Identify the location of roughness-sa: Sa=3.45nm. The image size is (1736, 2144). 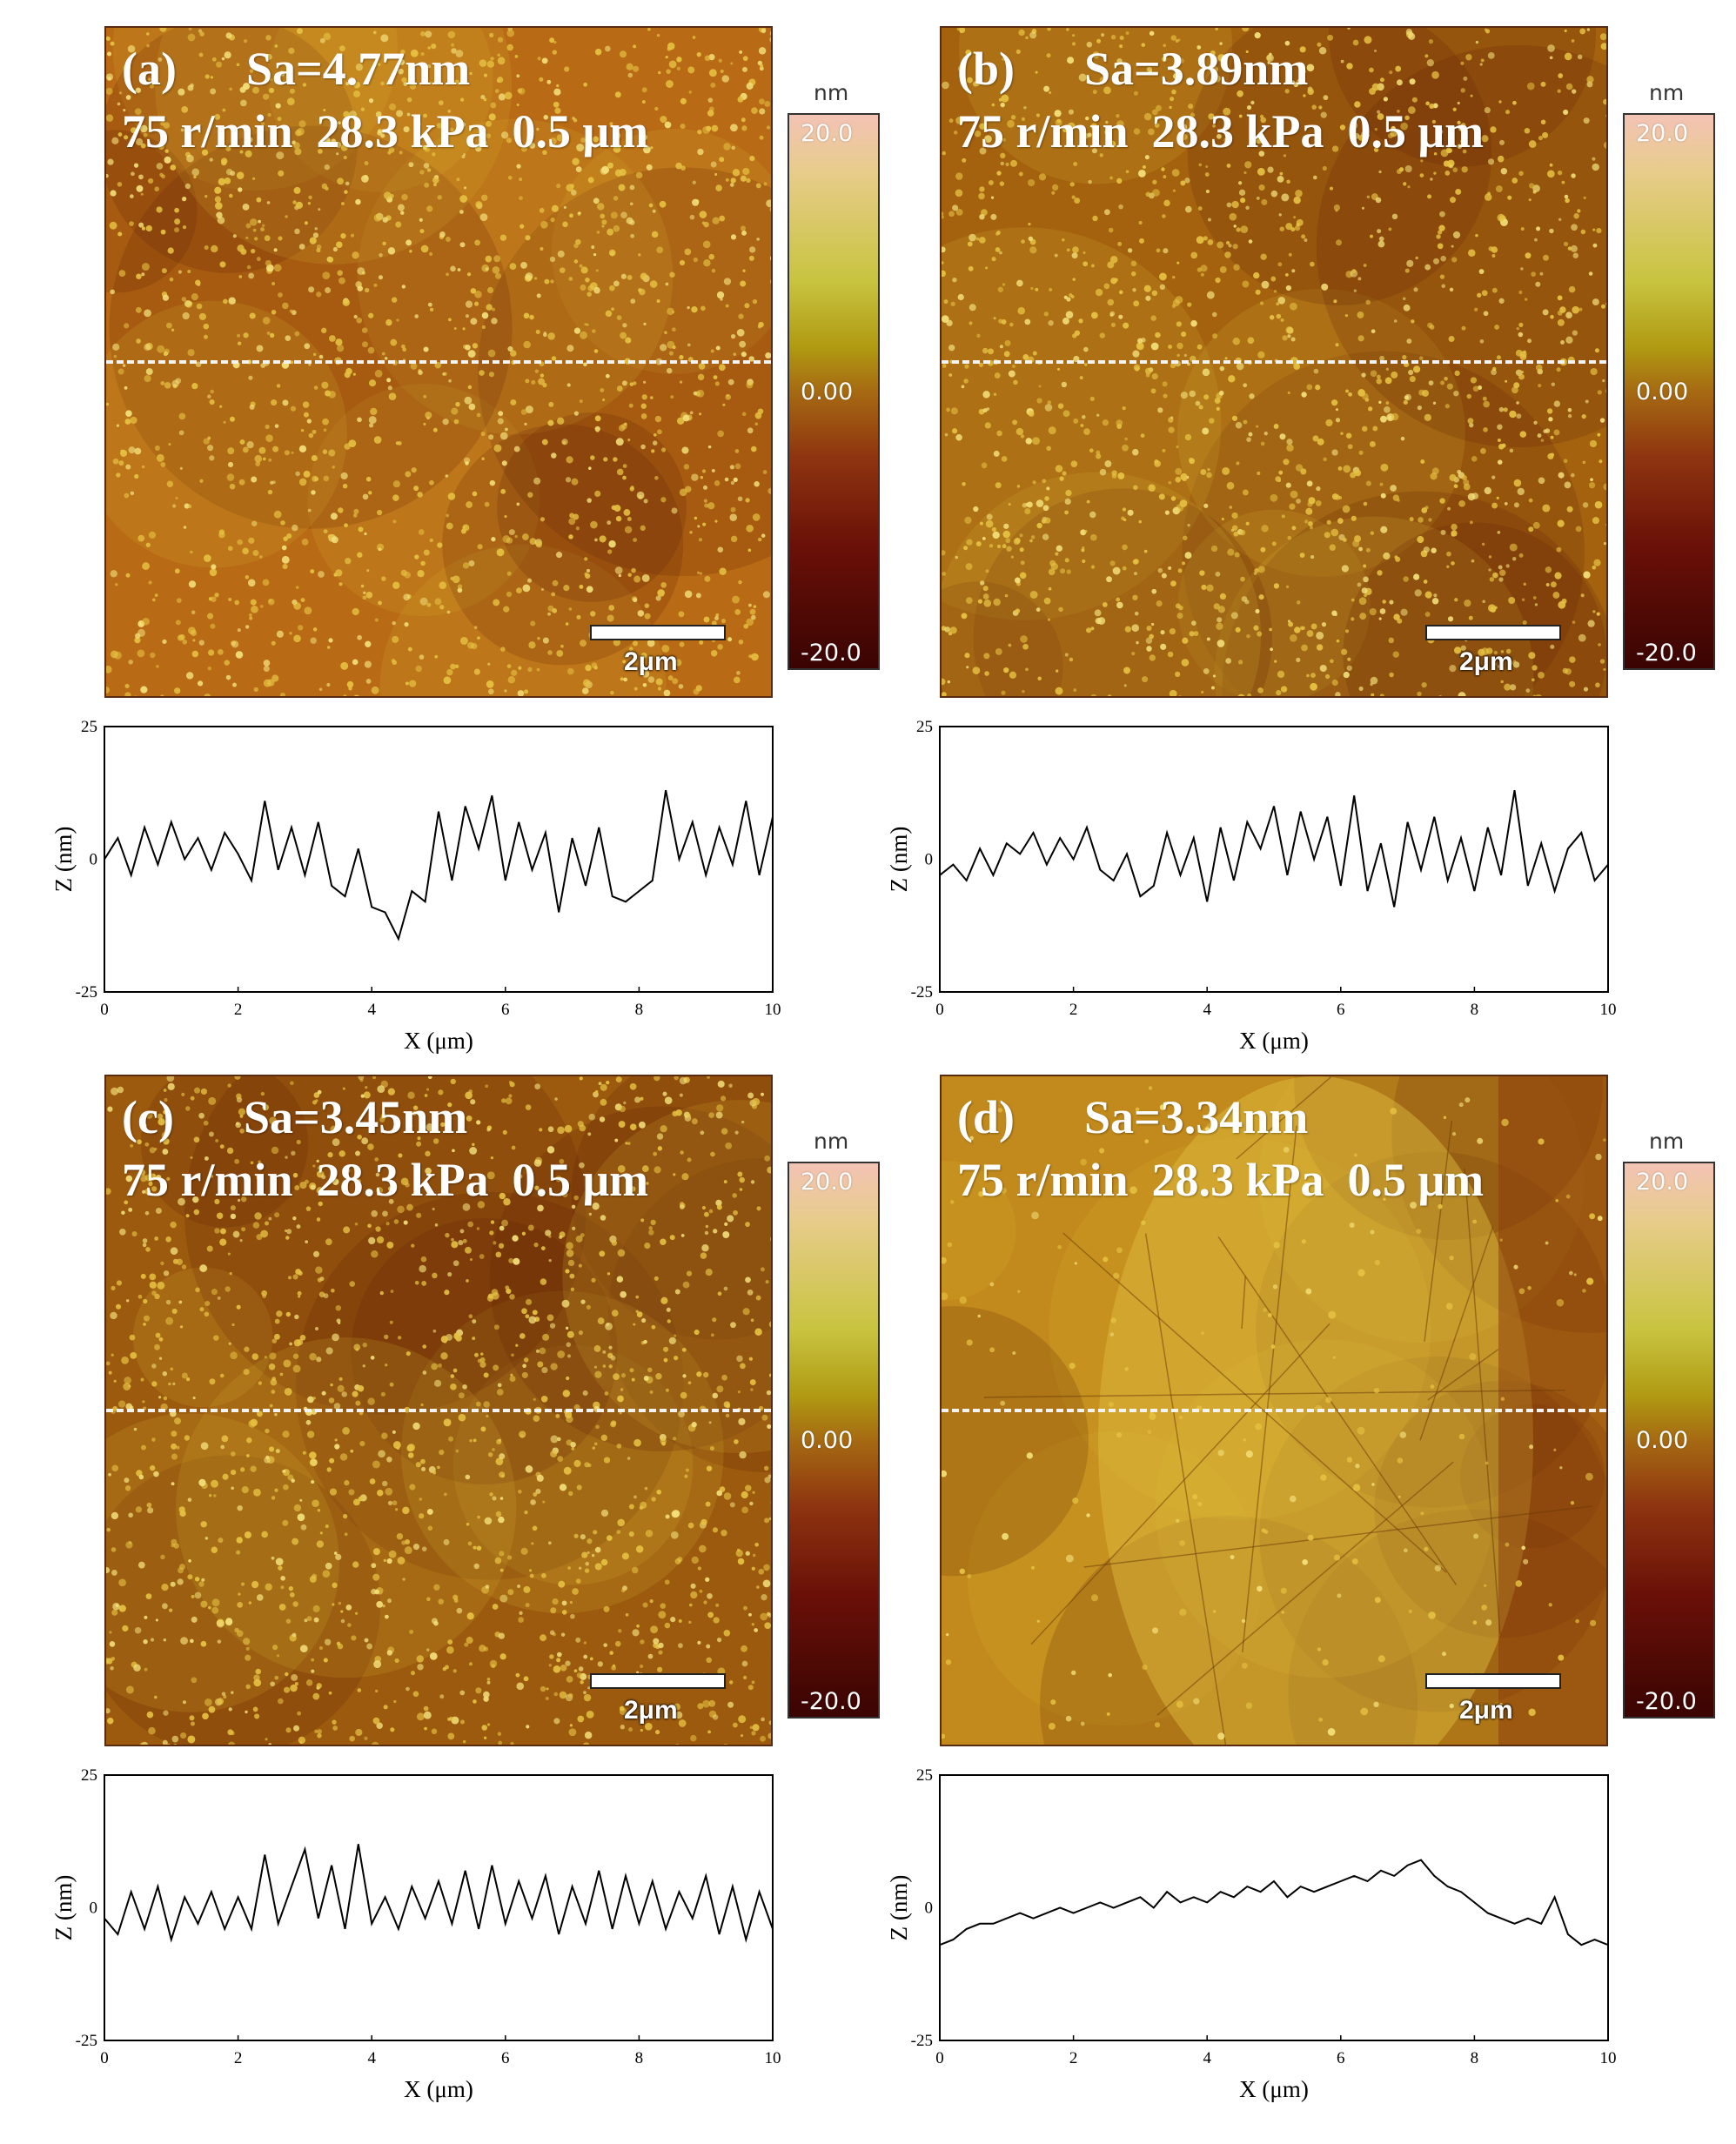
(355, 1117).